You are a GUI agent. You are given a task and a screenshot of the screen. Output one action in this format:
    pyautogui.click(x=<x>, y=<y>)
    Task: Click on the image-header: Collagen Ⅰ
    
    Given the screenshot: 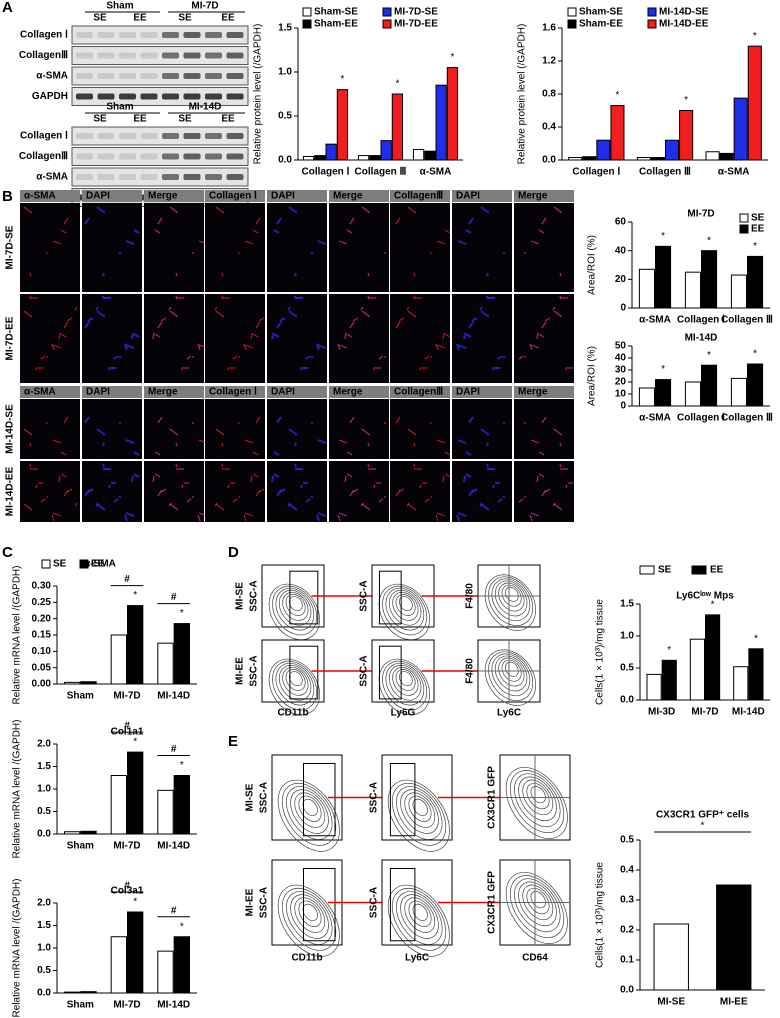 What is the action you would take?
    pyautogui.click(x=233, y=392)
    